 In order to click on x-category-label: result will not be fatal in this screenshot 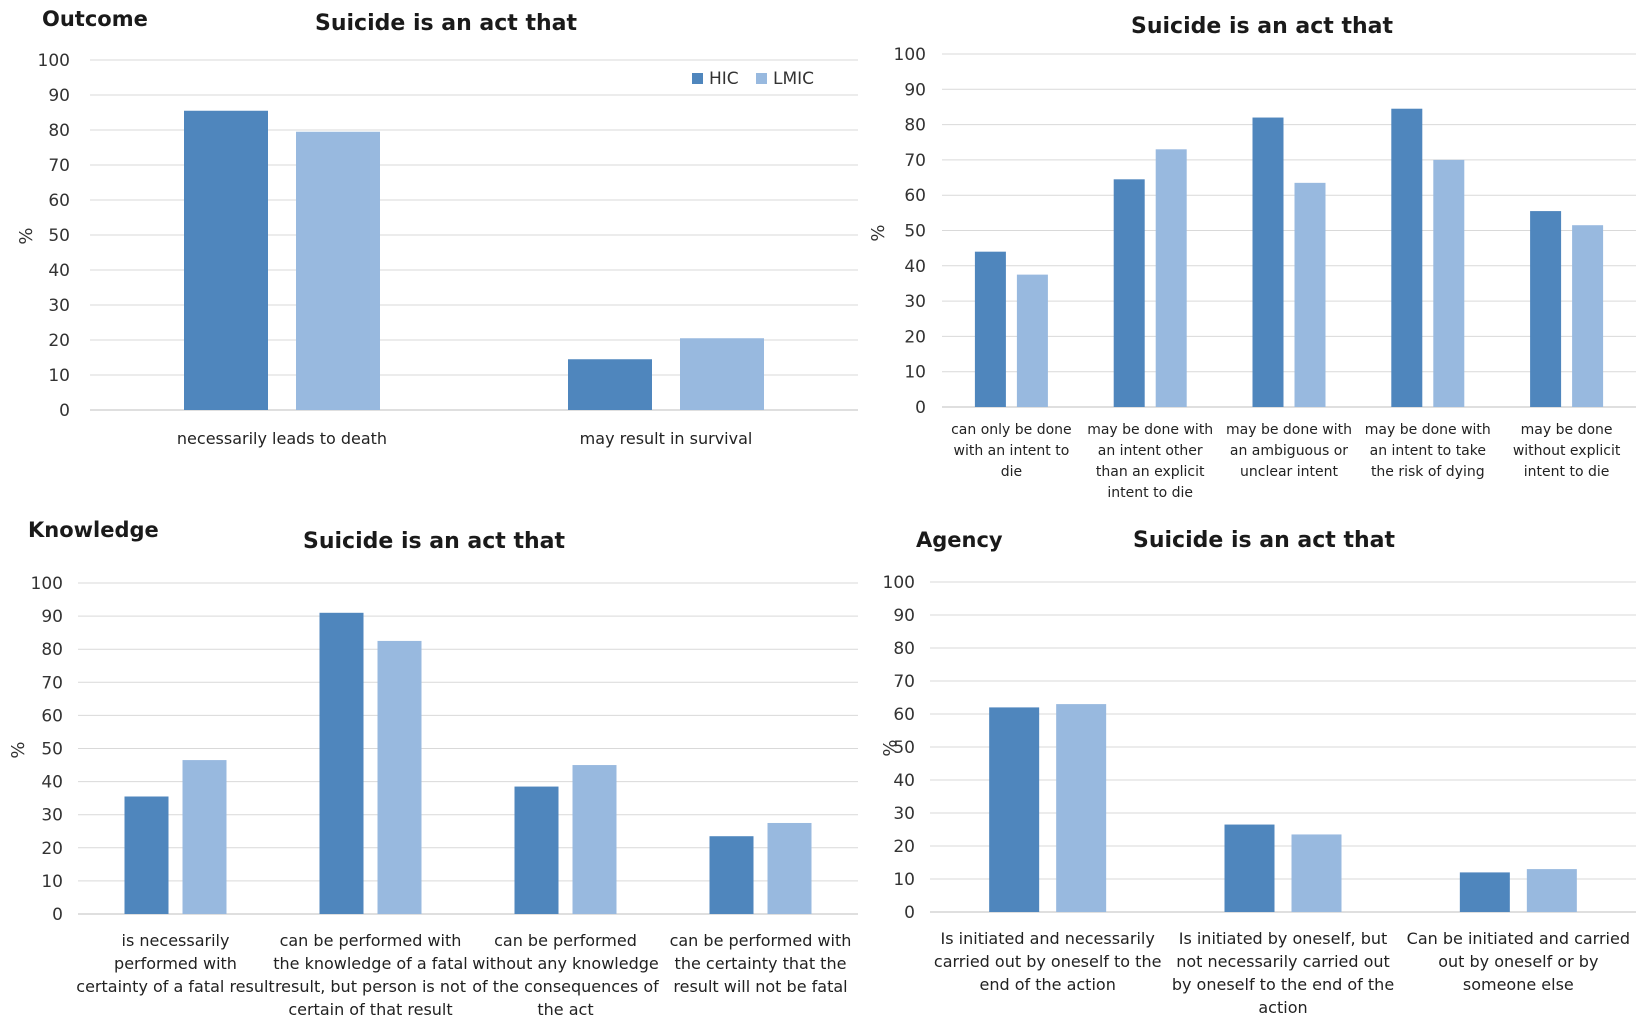, I will do `click(760, 986)`.